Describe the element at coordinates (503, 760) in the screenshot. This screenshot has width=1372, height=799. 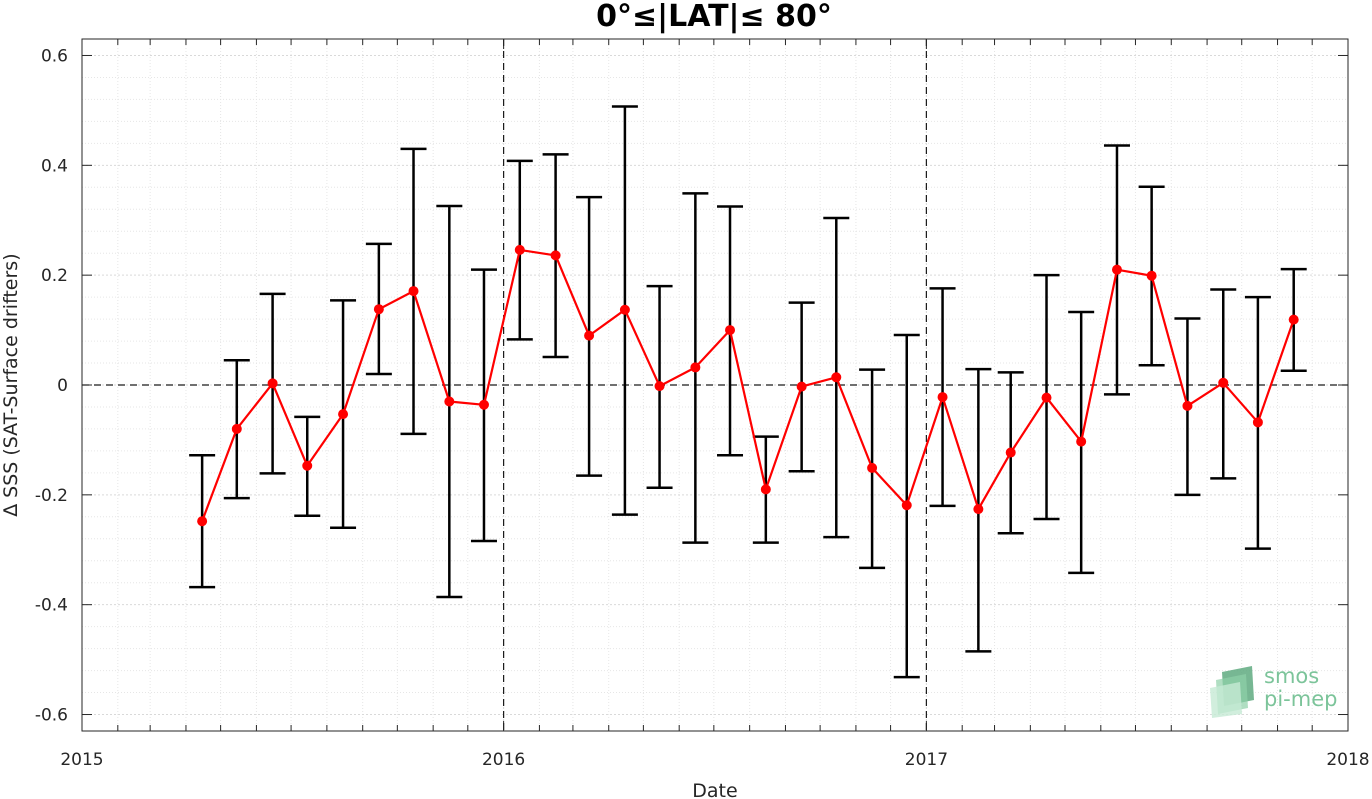
I see `x-tick-label: 2016` at that location.